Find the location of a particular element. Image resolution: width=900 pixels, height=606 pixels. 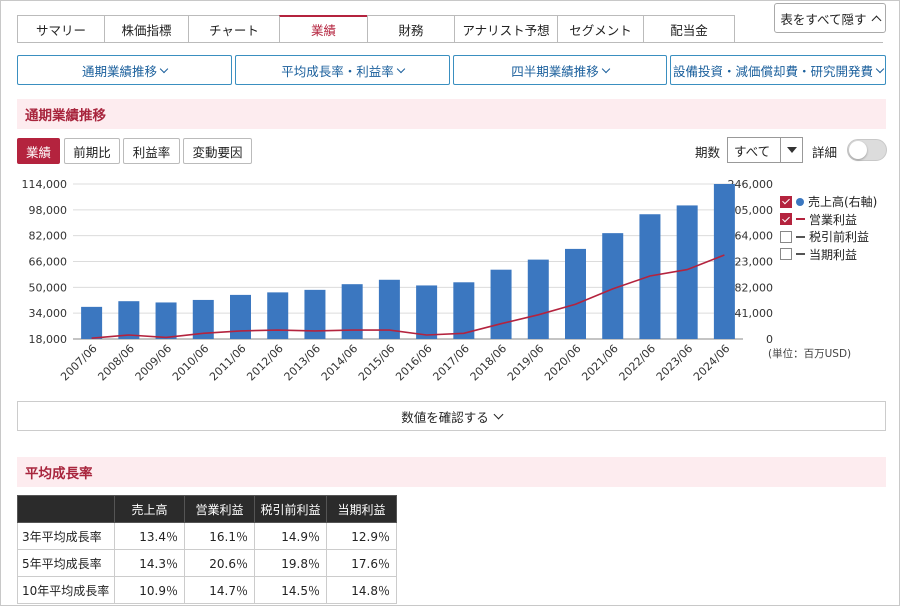

x-axis-tick: 2024/06 is located at coordinates (712, 363).